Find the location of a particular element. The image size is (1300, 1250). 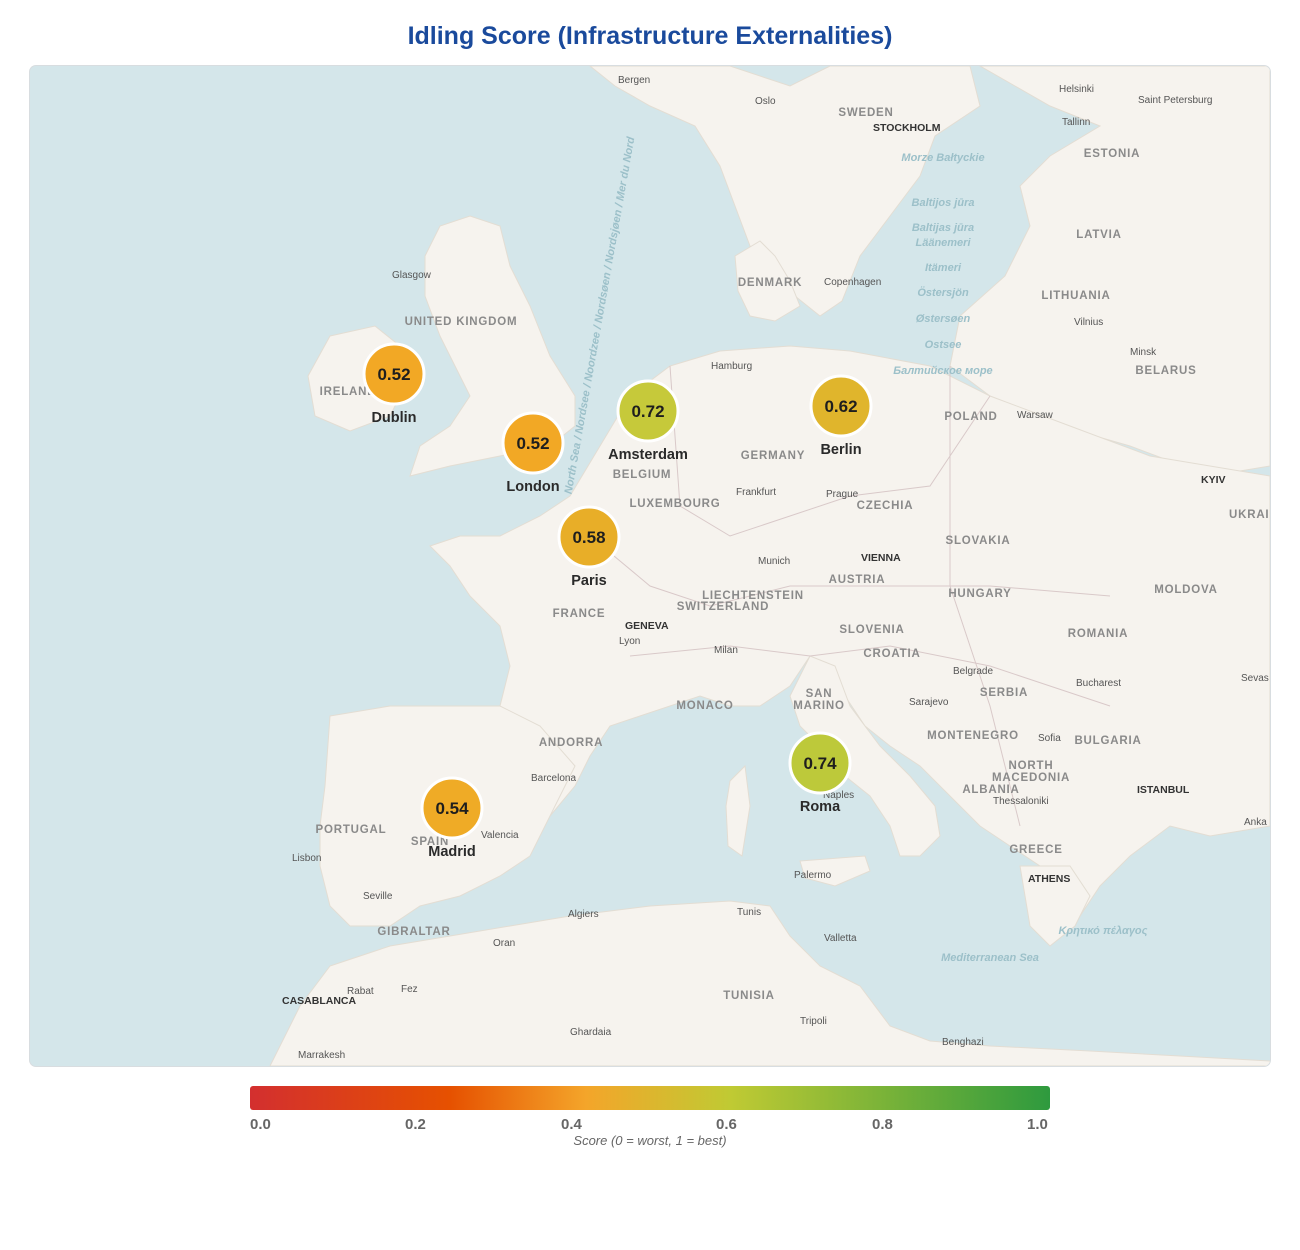

city-label: Algiers is located at coordinates (583, 914).